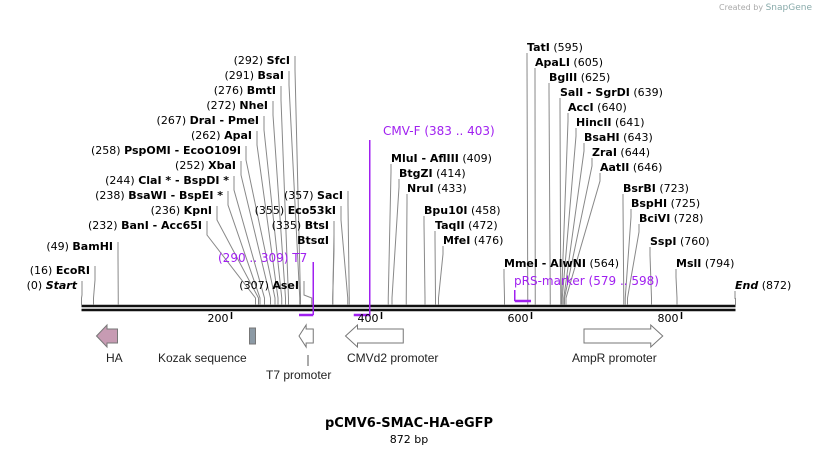 The width and height of the screenshot is (818, 456). What do you see at coordinates (621, 152) in the screenshot?
I see `site-label-zrai: ZraI (644)` at bounding box center [621, 152].